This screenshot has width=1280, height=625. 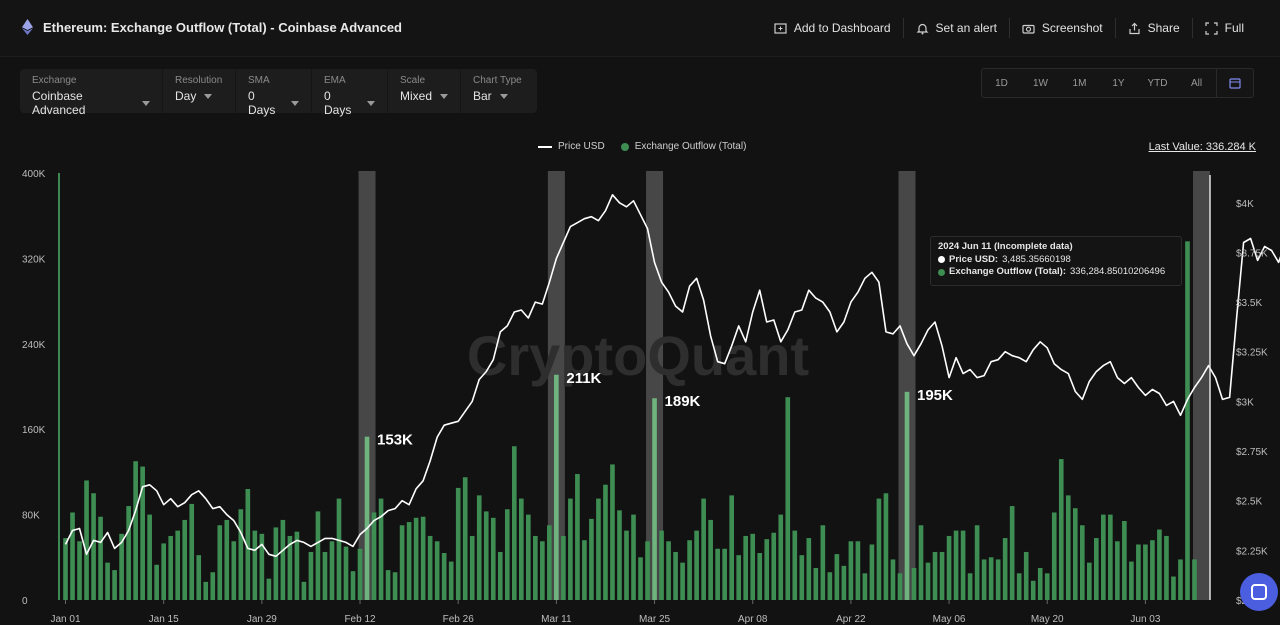 What do you see at coordinates (1118, 83) in the screenshot?
I see `range-1y-button: 1Y` at bounding box center [1118, 83].